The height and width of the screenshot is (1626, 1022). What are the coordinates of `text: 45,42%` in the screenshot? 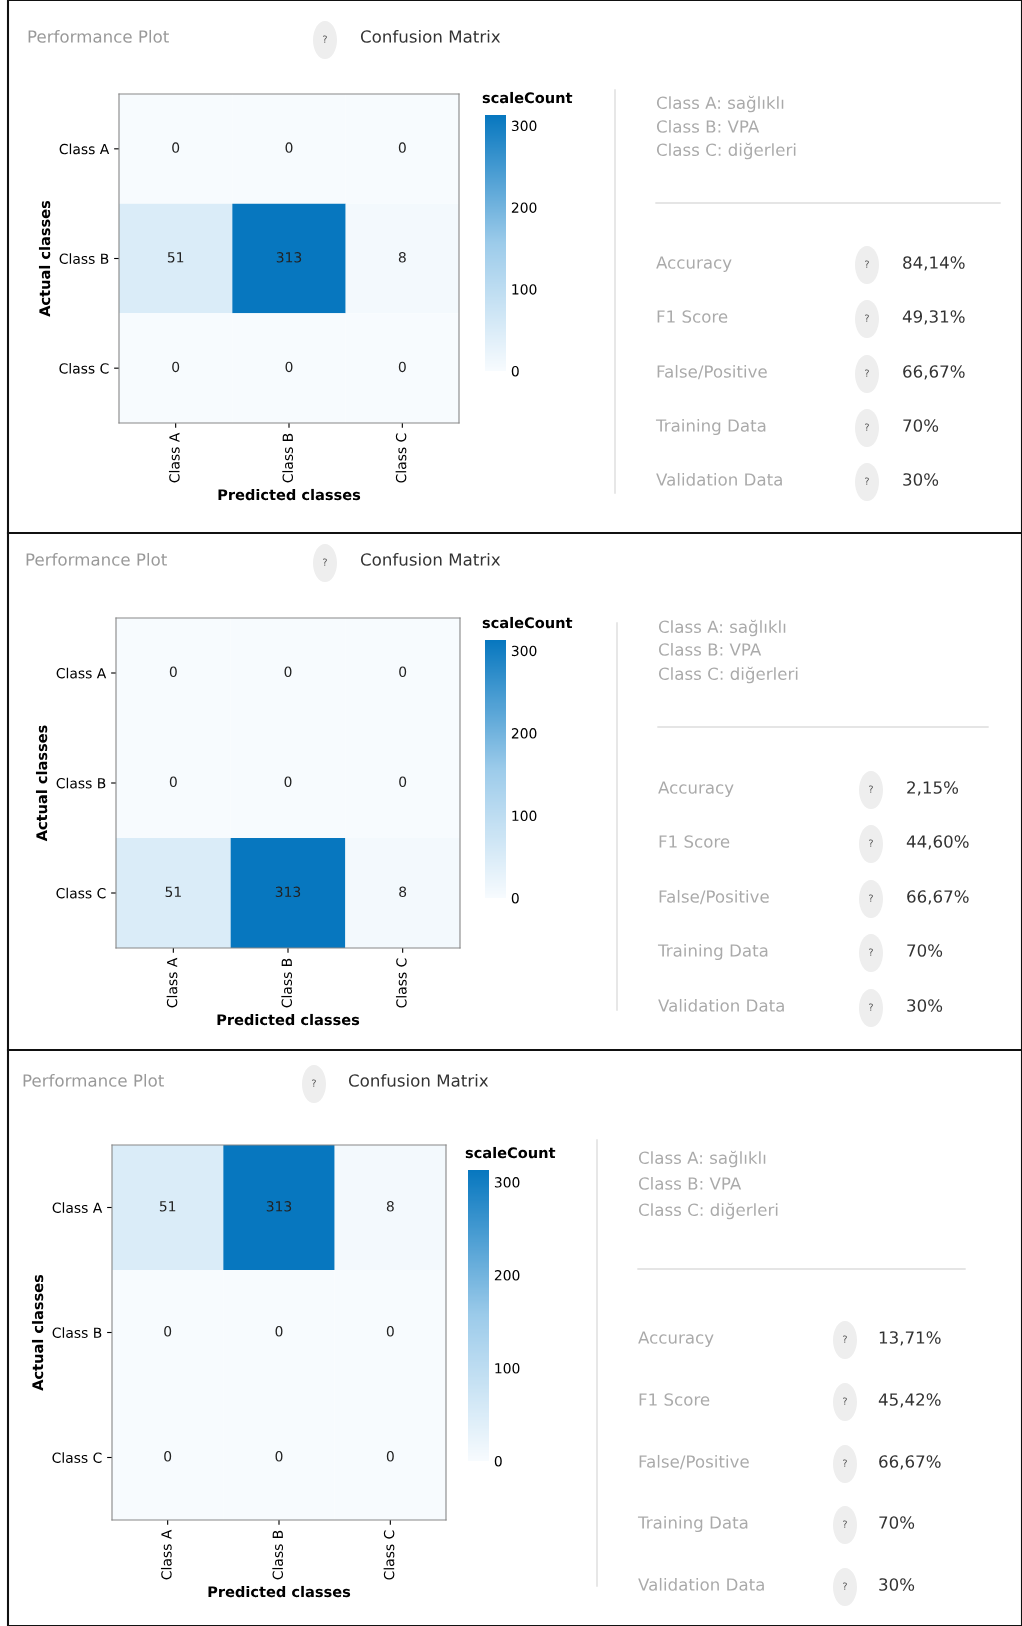 It's located at (909, 1400).